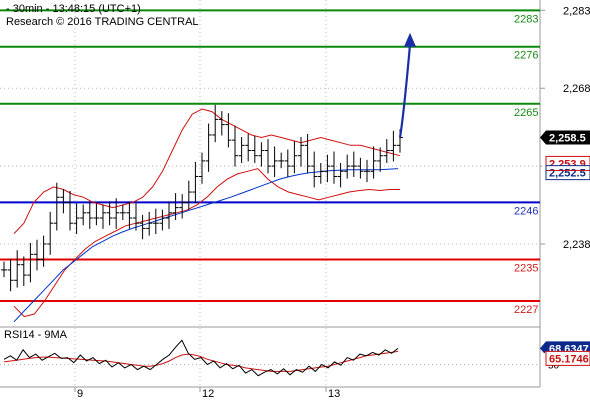 The height and width of the screenshot is (400, 590). Describe the element at coordinates (576, 89) in the screenshot. I see `price-tick-label: 2,268` at that location.